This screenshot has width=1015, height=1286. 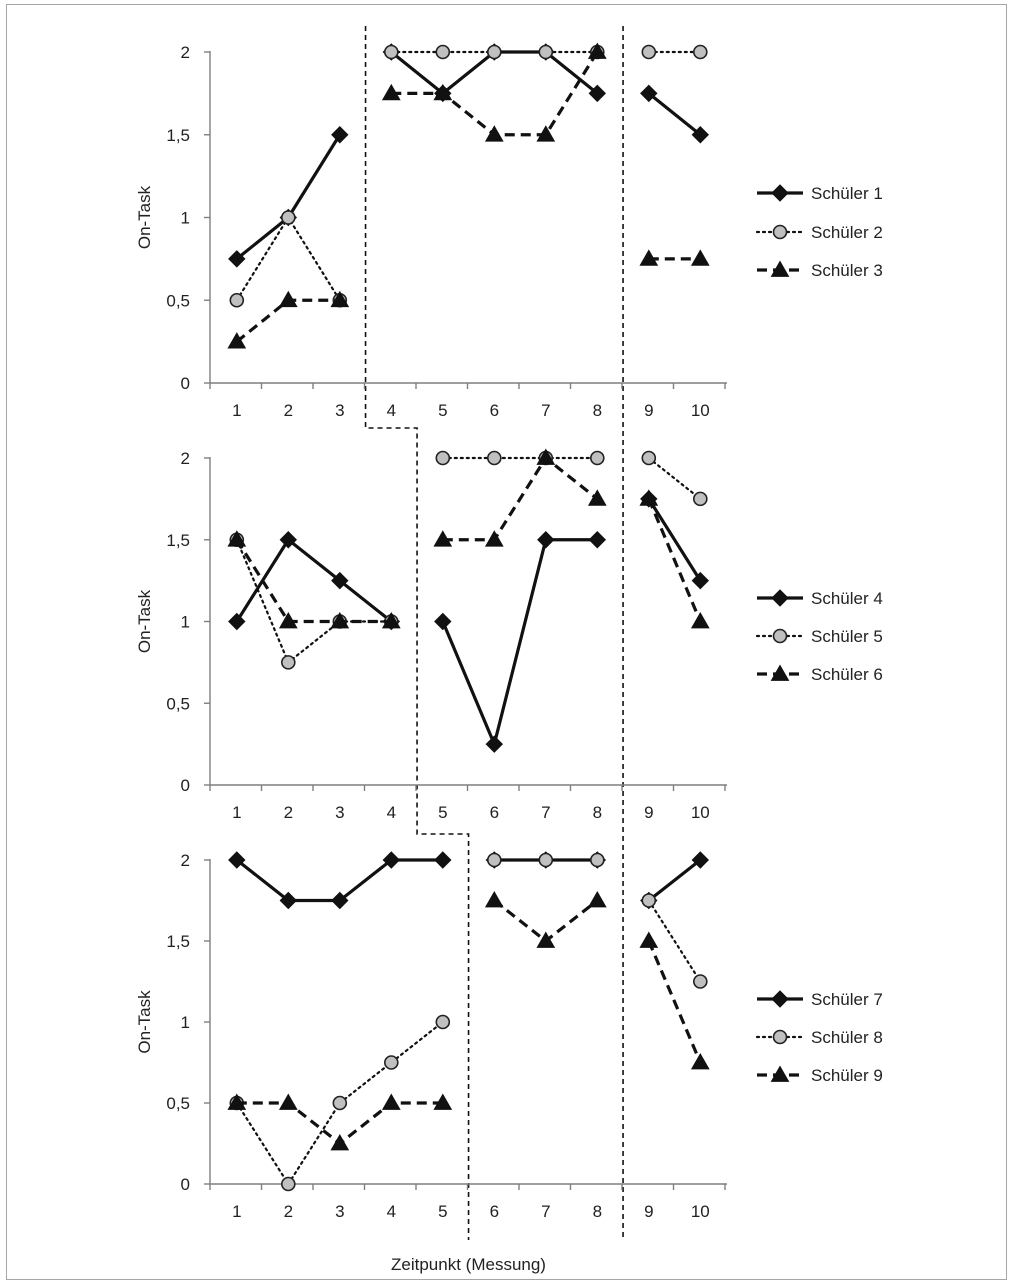 I want to click on x-tick-label: 10, so click(x=700, y=812).